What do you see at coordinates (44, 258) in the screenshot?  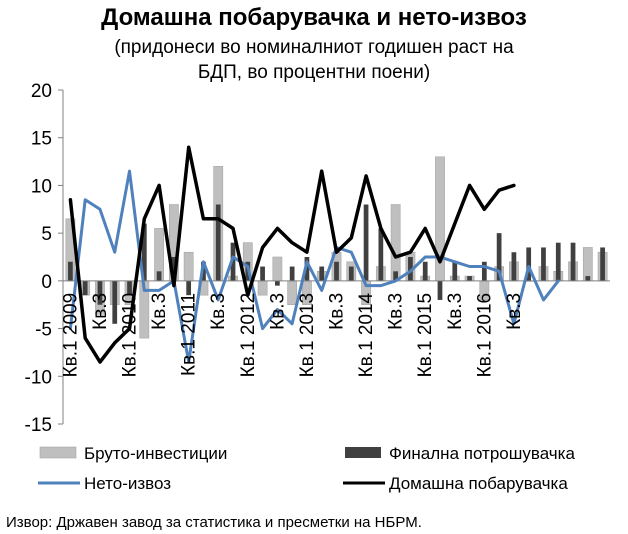 I see `y-axis-ticks: 20 15 10 5 0 -5 -10 -15` at bounding box center [44, 258].